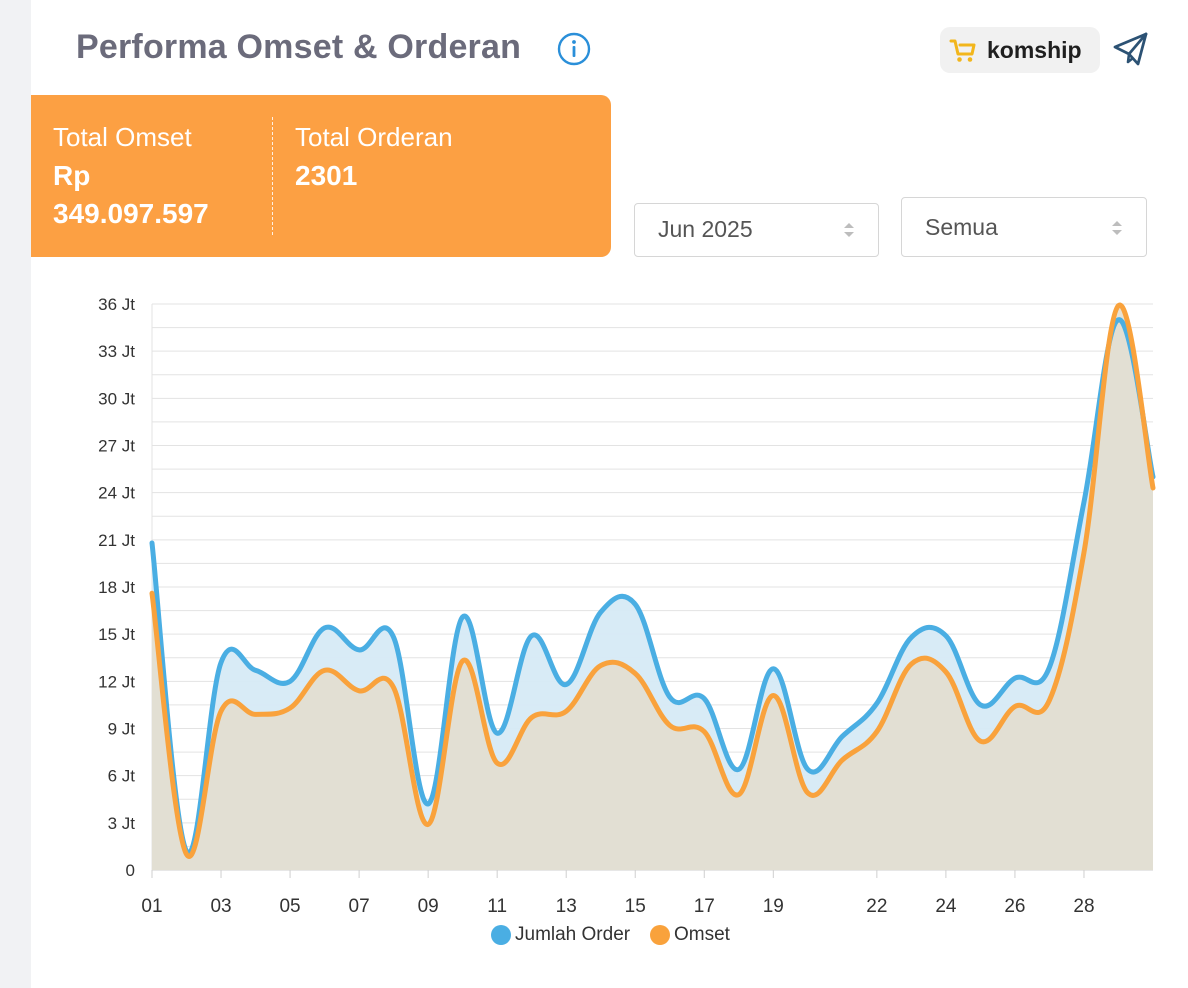  Describe the element at coordinates (122, 823) in the screenshot. I see `y-tick-label: 3 Jt` at that location.